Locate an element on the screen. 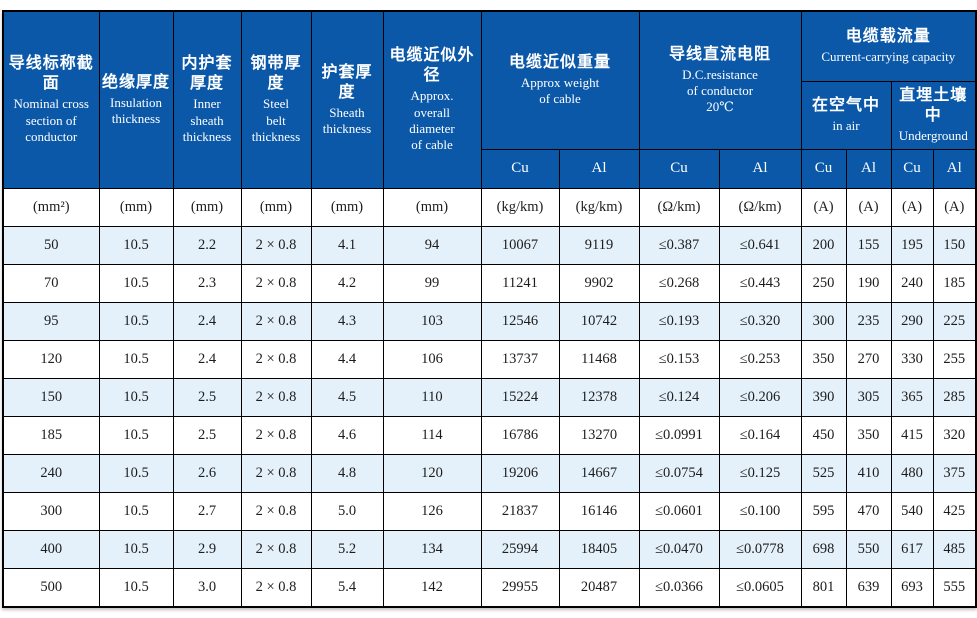 The height and width of the screenshot is (618, 977). data-cell: ≤0.0754 is located at coordinates (679, 473).